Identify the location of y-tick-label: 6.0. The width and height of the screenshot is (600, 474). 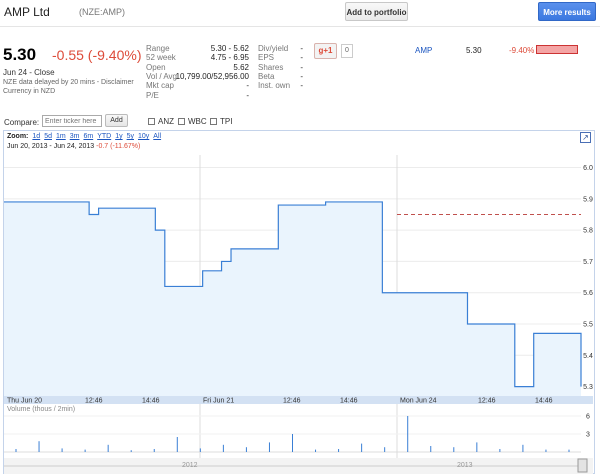
(588, 168).